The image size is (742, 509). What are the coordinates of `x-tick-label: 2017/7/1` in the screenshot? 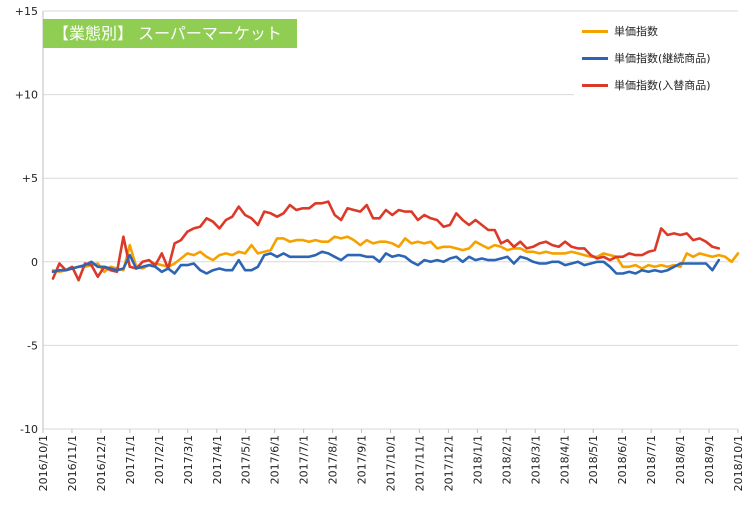 It's located at (304, 459).